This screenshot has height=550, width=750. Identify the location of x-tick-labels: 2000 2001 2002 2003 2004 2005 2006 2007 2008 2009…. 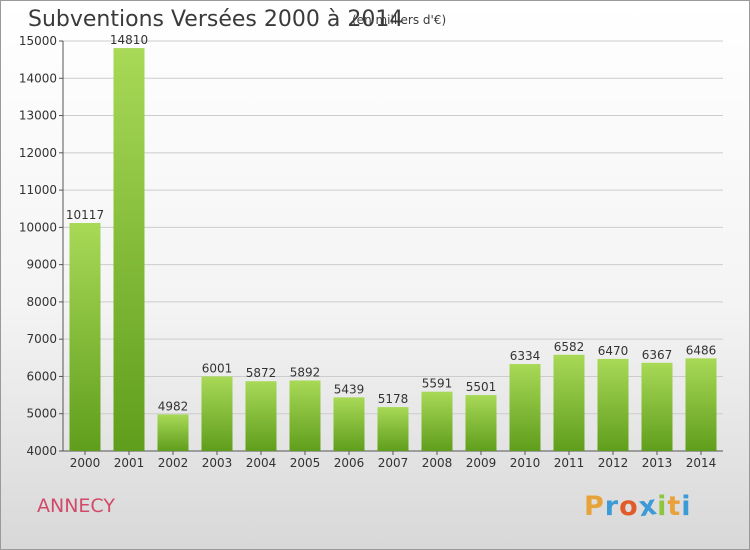
(393, 463).